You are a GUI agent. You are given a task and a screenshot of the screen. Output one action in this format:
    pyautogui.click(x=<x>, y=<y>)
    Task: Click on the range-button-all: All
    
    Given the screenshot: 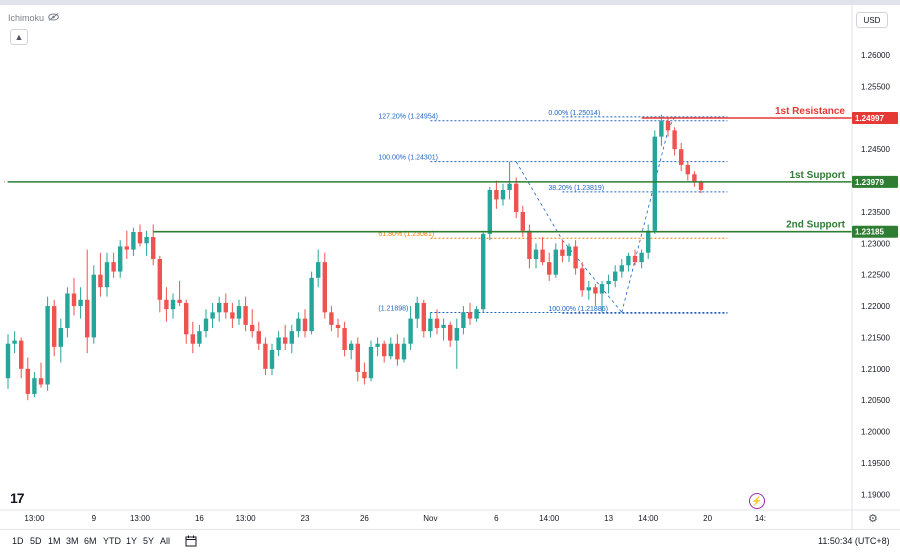 What is the action you would take?
    pyautogui.click(x=165, y=541)
    